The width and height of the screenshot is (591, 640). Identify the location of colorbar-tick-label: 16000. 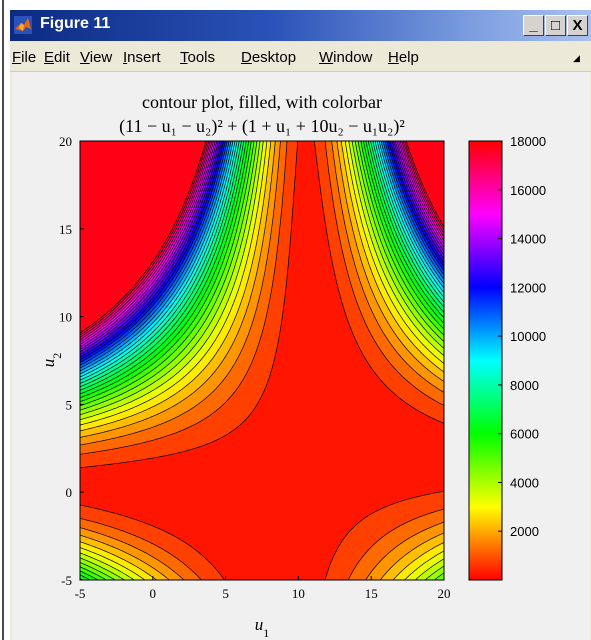
(528, 190).